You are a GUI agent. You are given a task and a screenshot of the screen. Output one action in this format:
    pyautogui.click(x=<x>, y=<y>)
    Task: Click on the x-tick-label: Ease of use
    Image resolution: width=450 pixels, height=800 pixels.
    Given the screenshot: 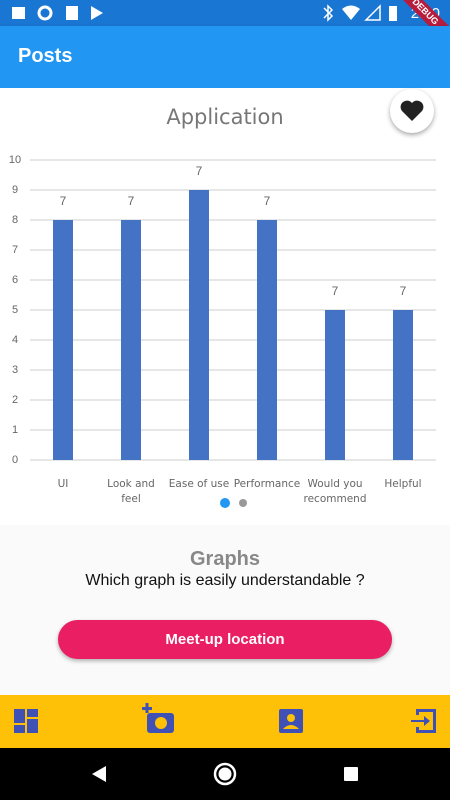 What is the action you would take?
    pyautogui.click(x=199, y=484)
    